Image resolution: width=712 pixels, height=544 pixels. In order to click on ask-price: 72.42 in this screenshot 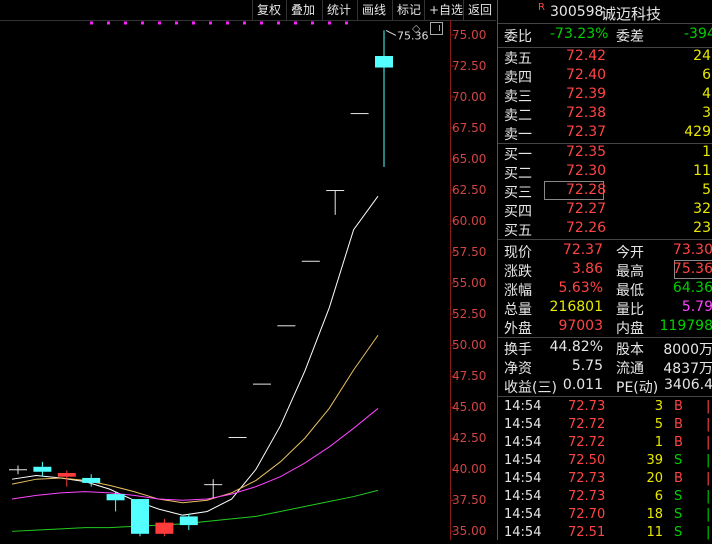, I will do `click(586, 56)`.